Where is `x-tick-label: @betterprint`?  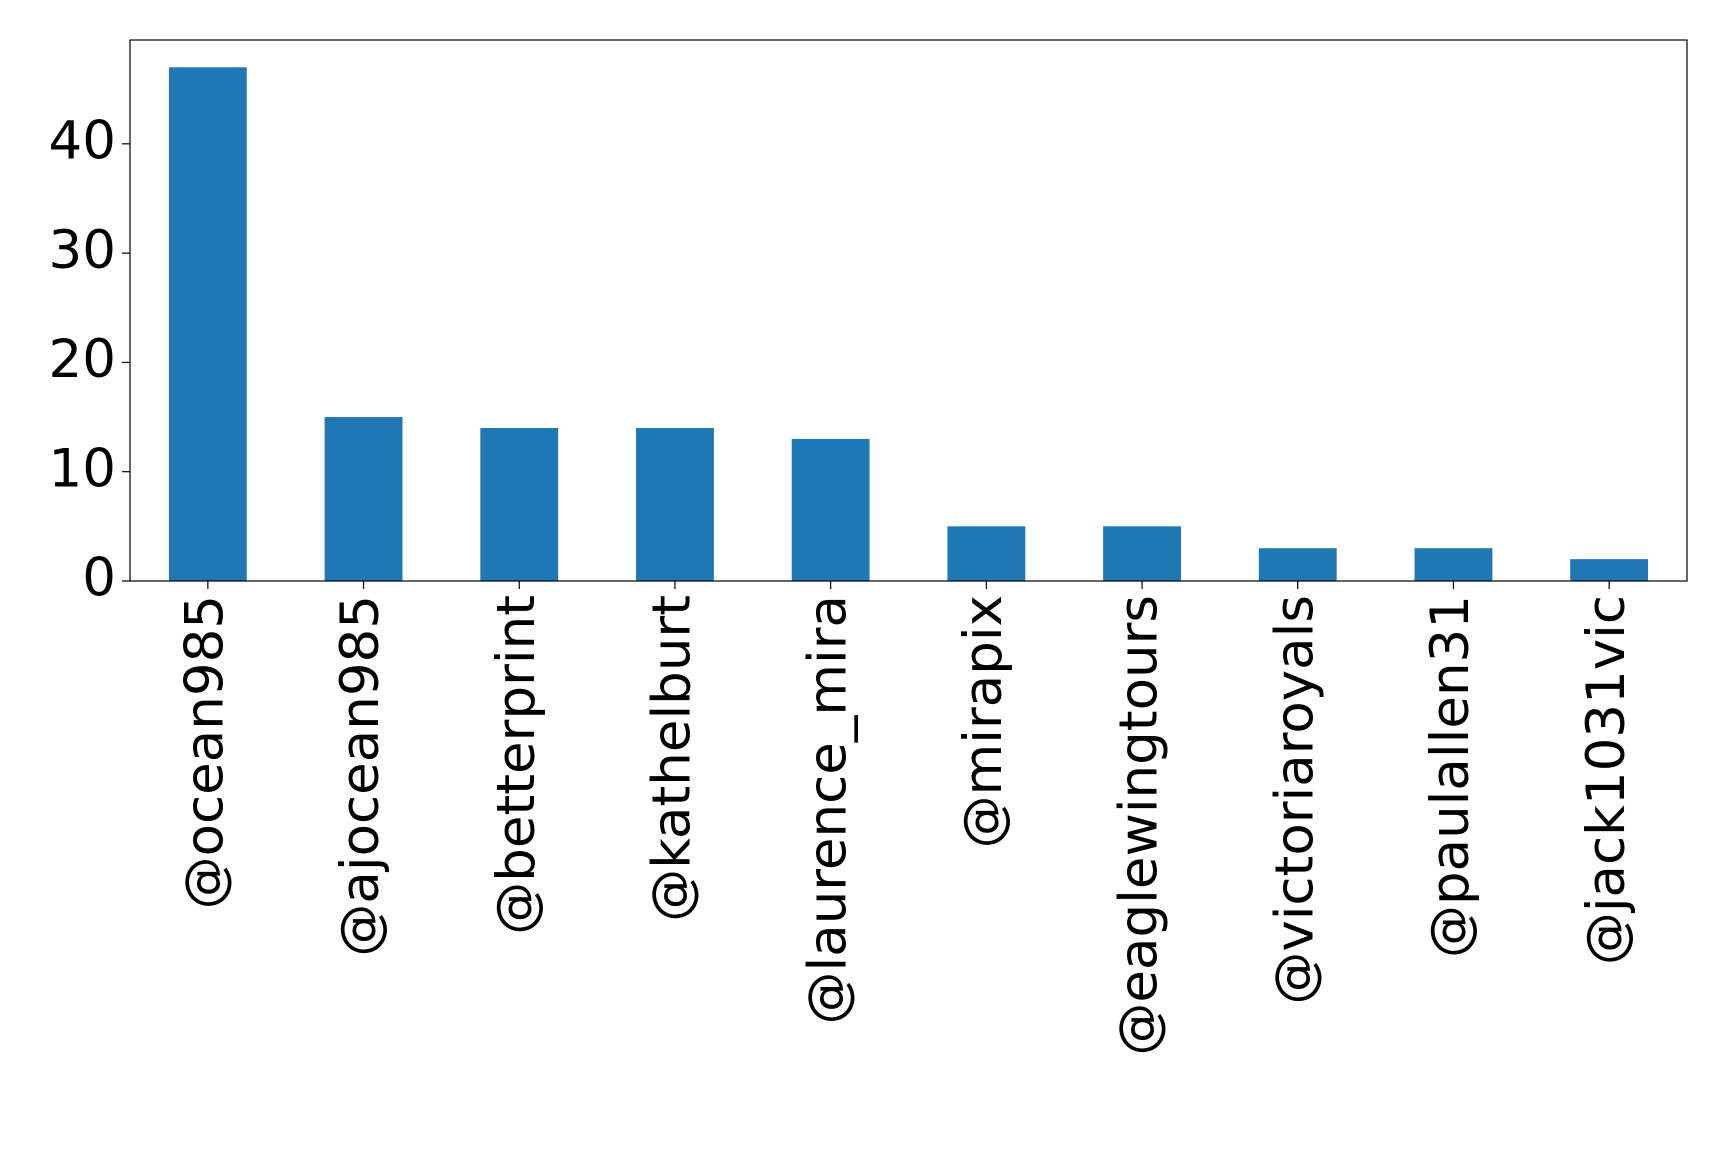 x-tick-label: @betterprint is located at coordinates (516, 765).